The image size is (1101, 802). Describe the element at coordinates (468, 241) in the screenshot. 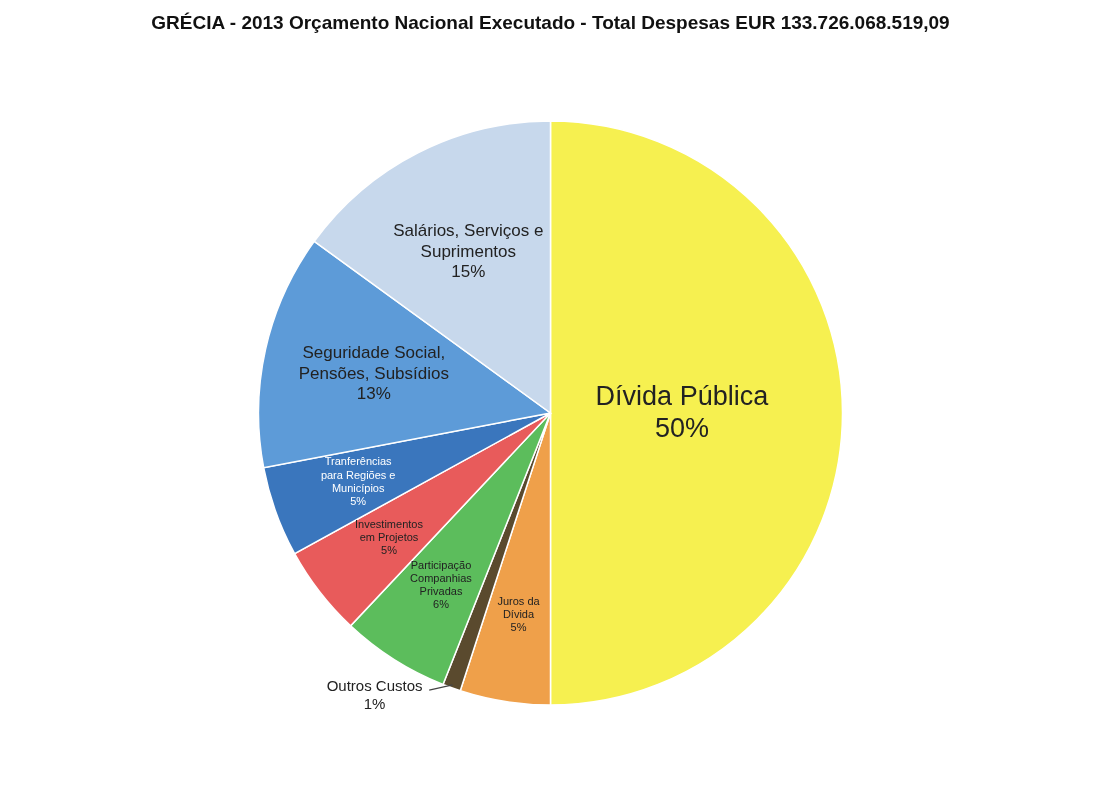

I see `slice-label: Salários, Serviços e Suprimentos` at that location.